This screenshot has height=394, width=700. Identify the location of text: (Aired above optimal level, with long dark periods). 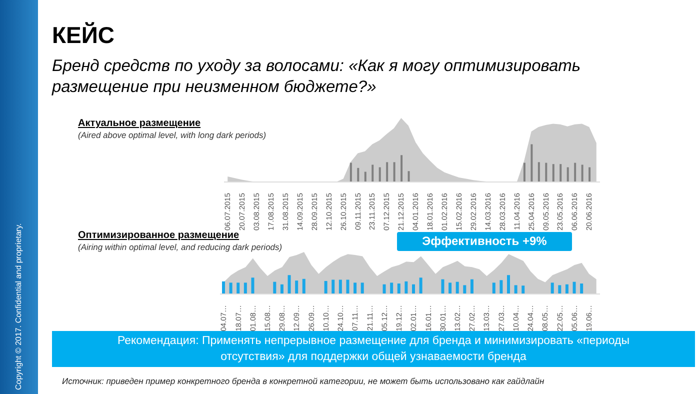
(172, 135).